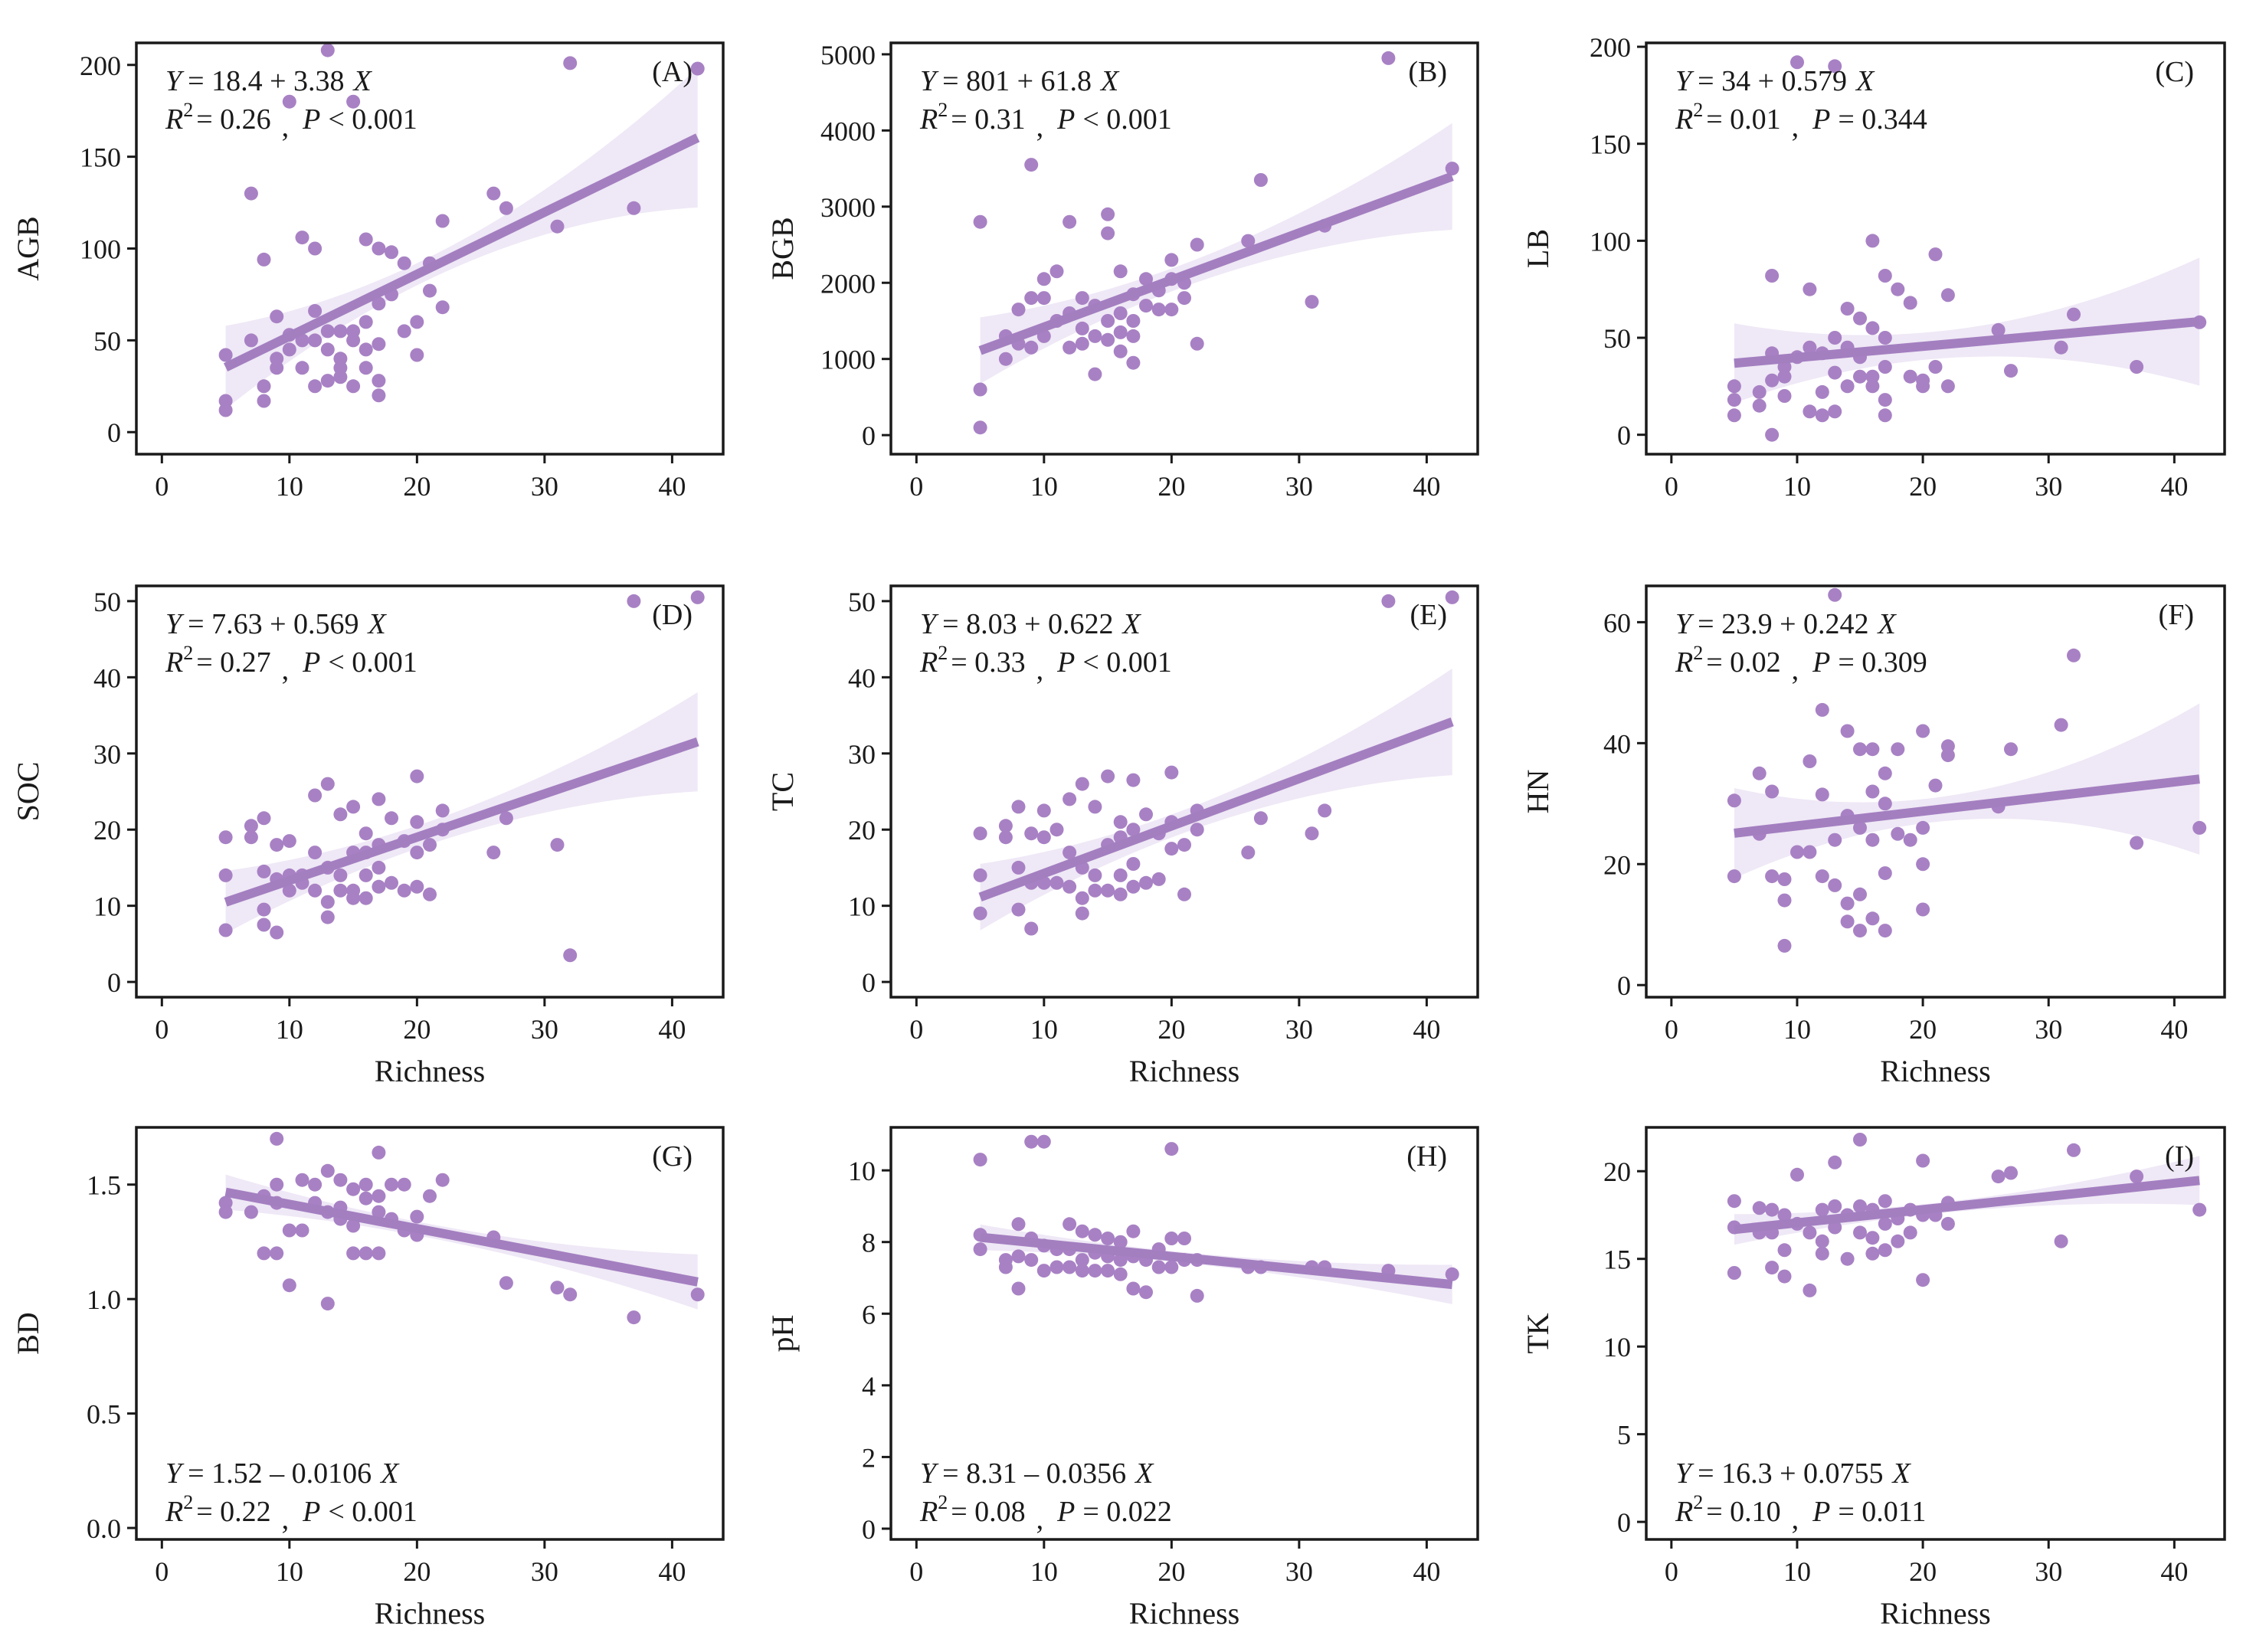  Describe the element at coordinates (1795, 1519) in the screenshot. I see `eq-part: ,` at that location.